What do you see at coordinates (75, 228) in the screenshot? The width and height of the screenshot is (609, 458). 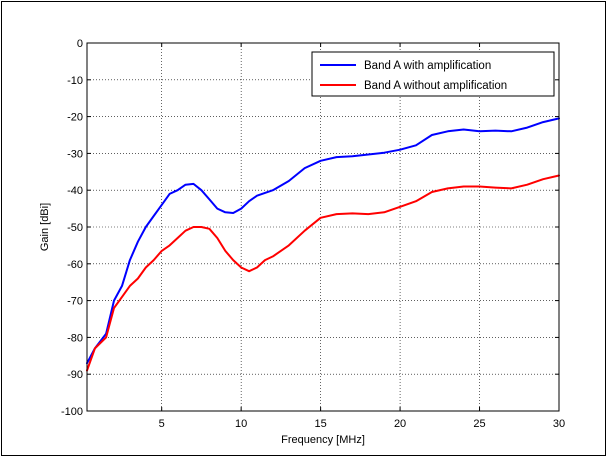 I see `y-tick-label: -50` at bounding box center [75, 228].